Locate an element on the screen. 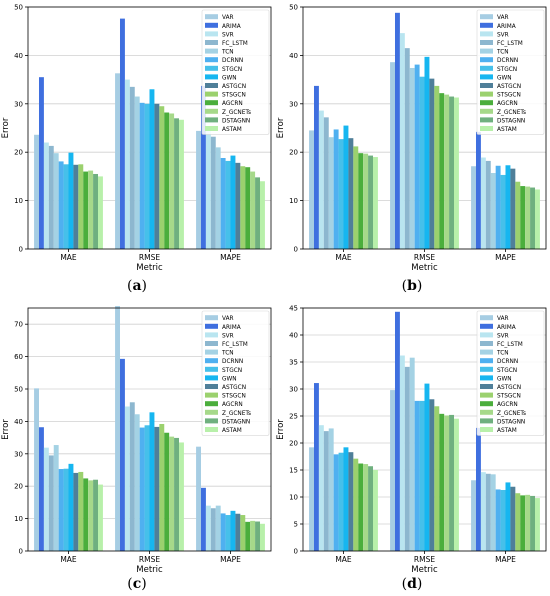  bar-b-rmse-dstagnn is located at coordinates (452, 172).